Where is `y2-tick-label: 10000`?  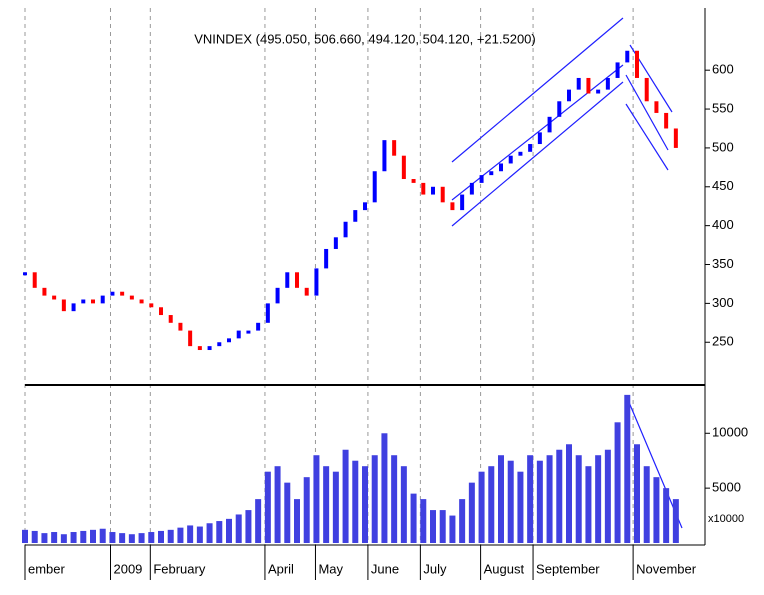
y2-tick-label: 10000 is located at coordinates (730, 432).